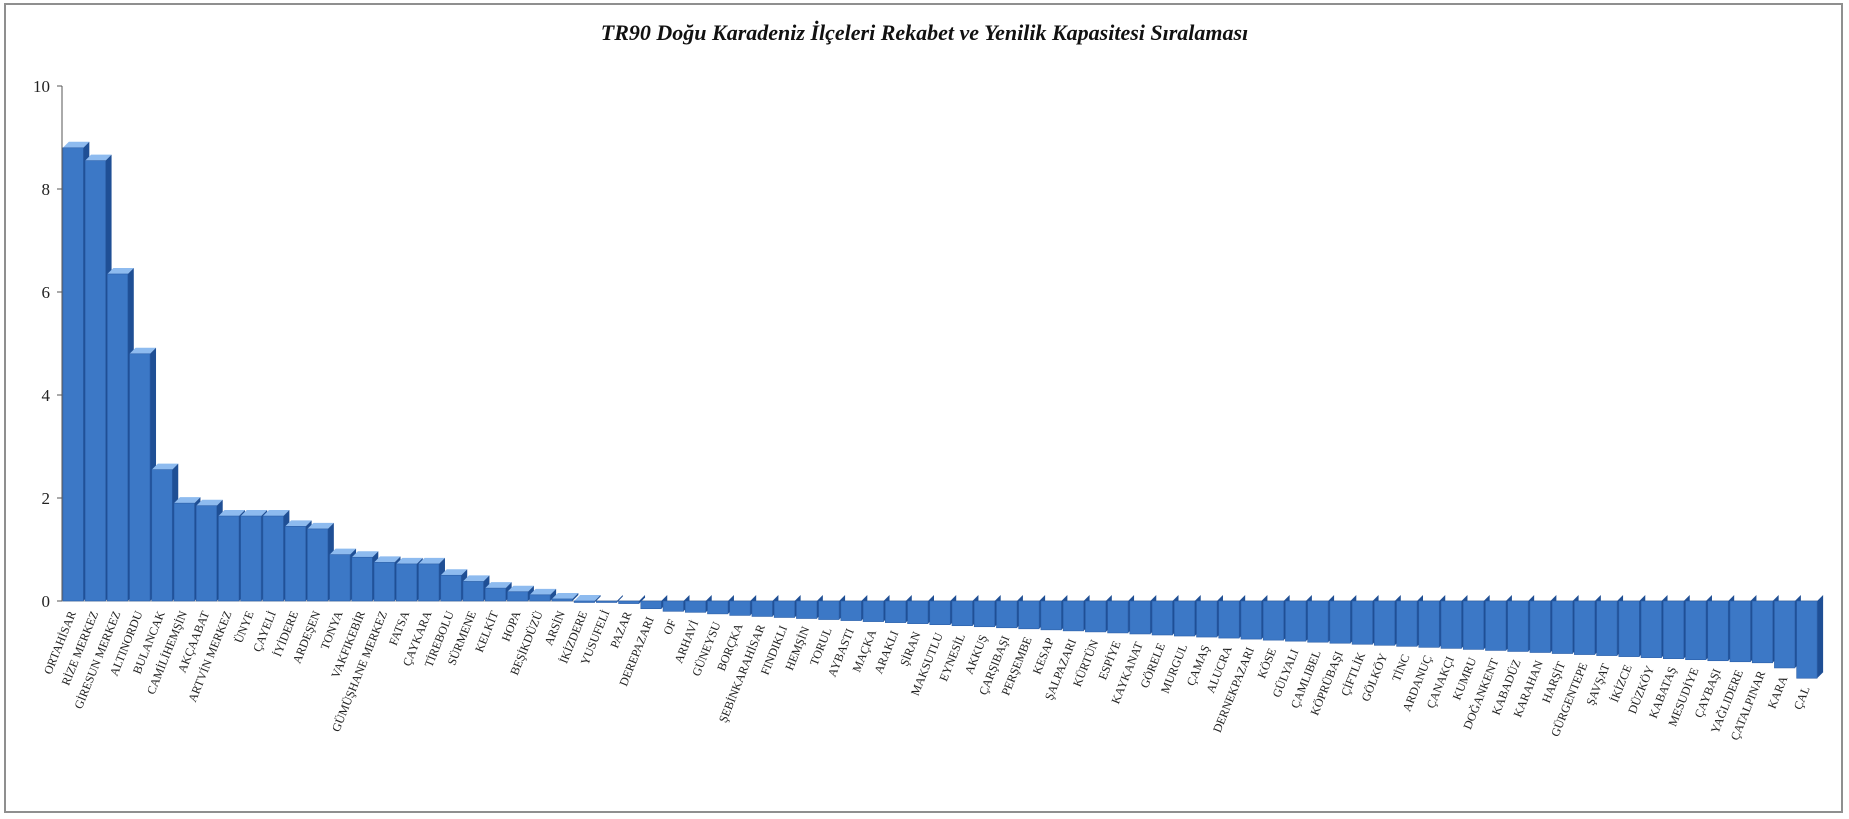 The width and height of the screenshot is (1849, 819). Describe the element at coordinates (46, 395) in the screenshot. I see `y-tick-label: 4` at that location.